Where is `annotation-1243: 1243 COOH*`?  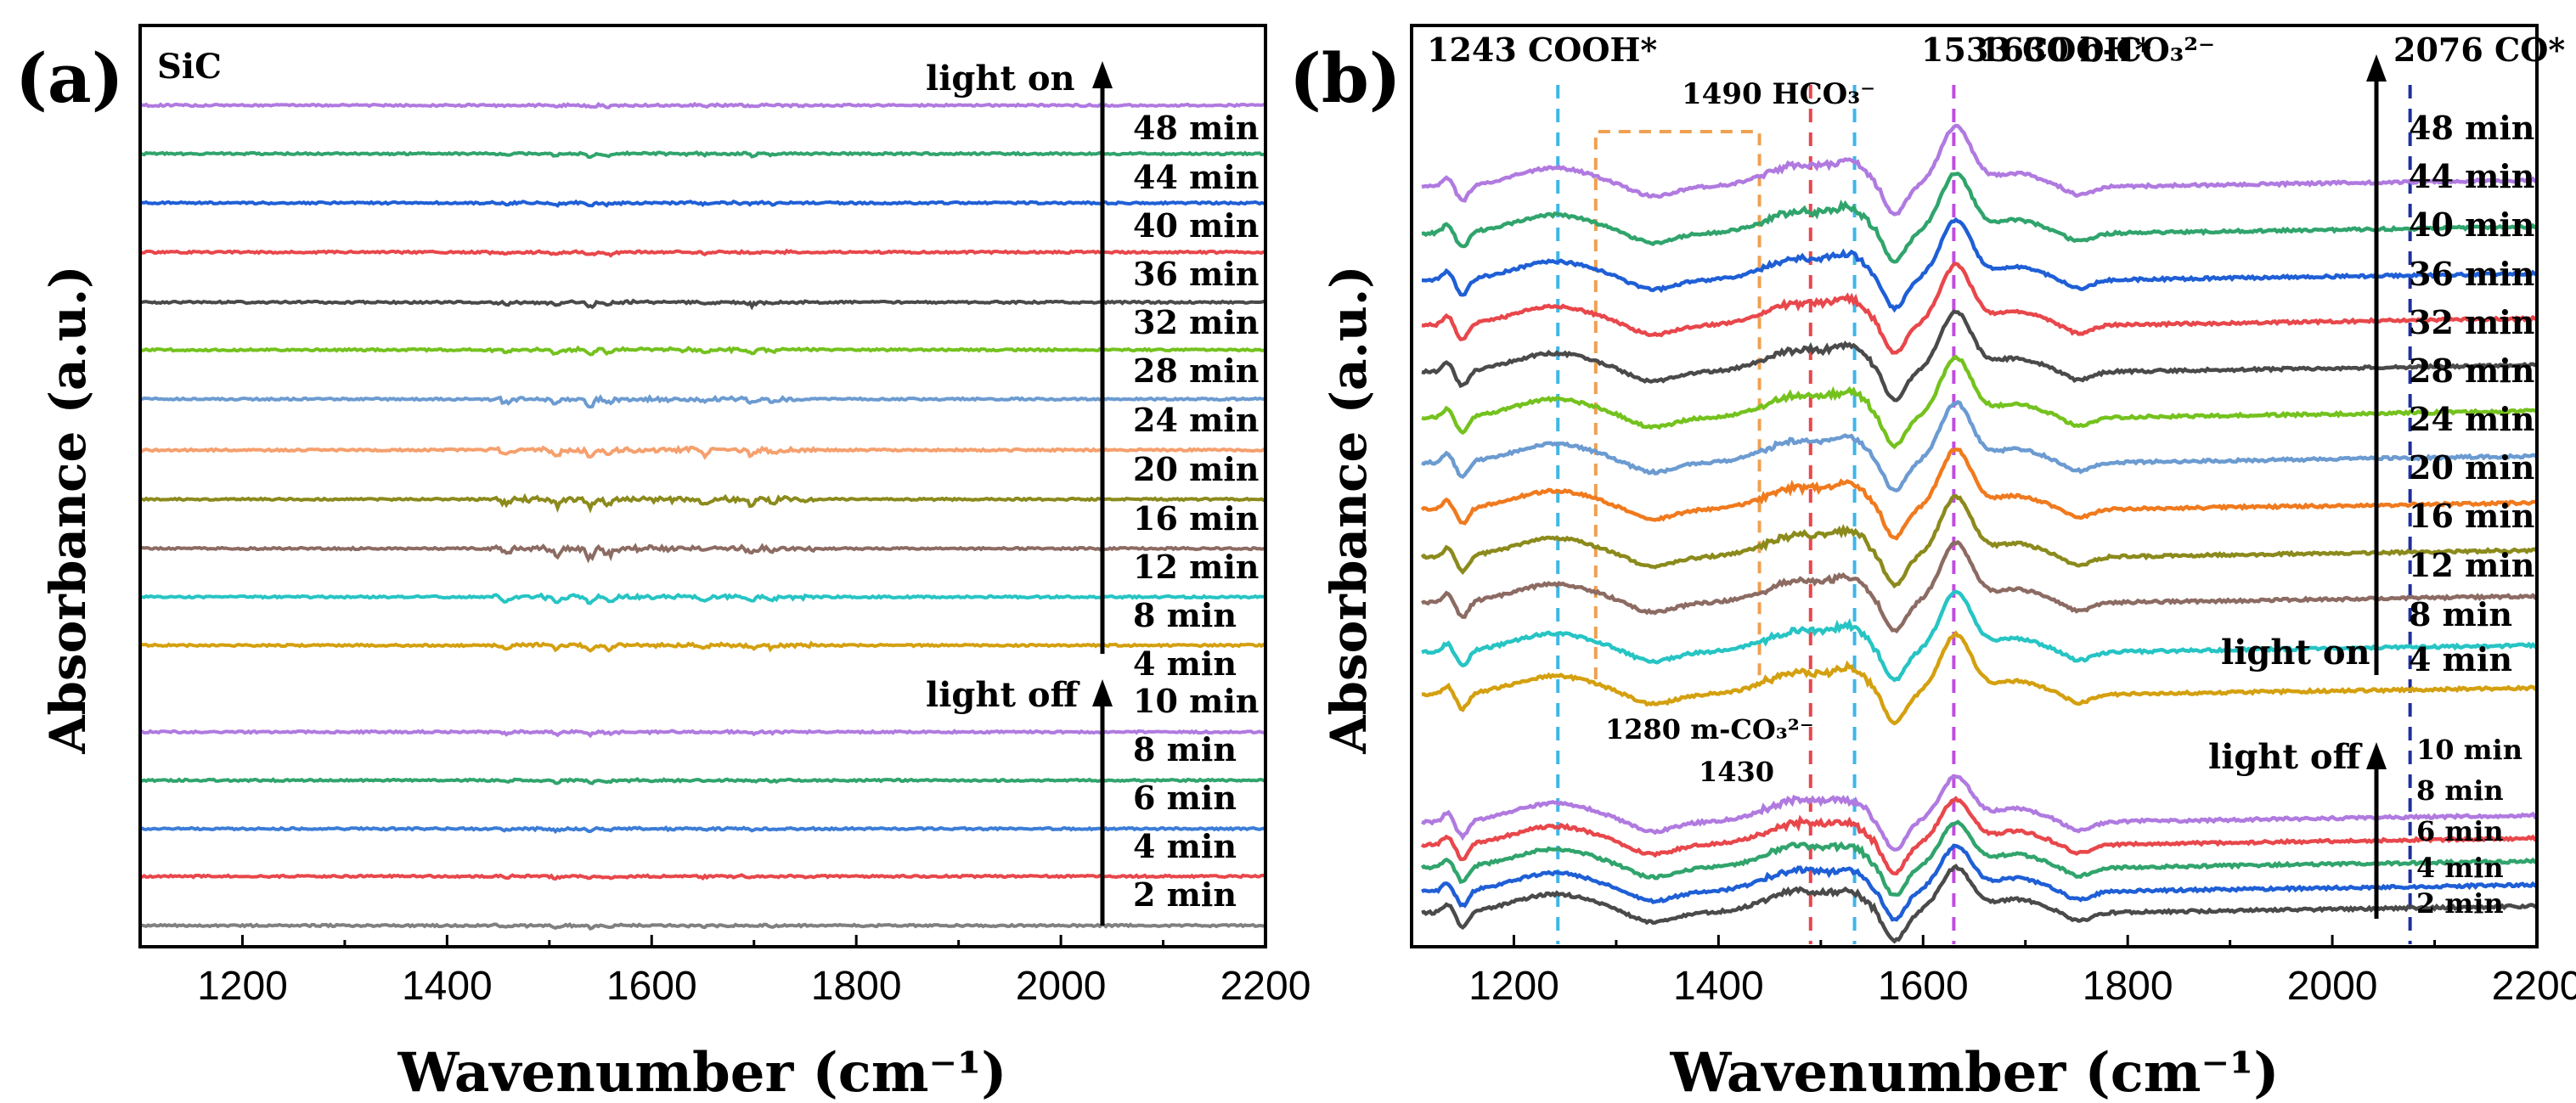 annotation-1243: 1243 COOH* is located at coordinates (1542, 50).